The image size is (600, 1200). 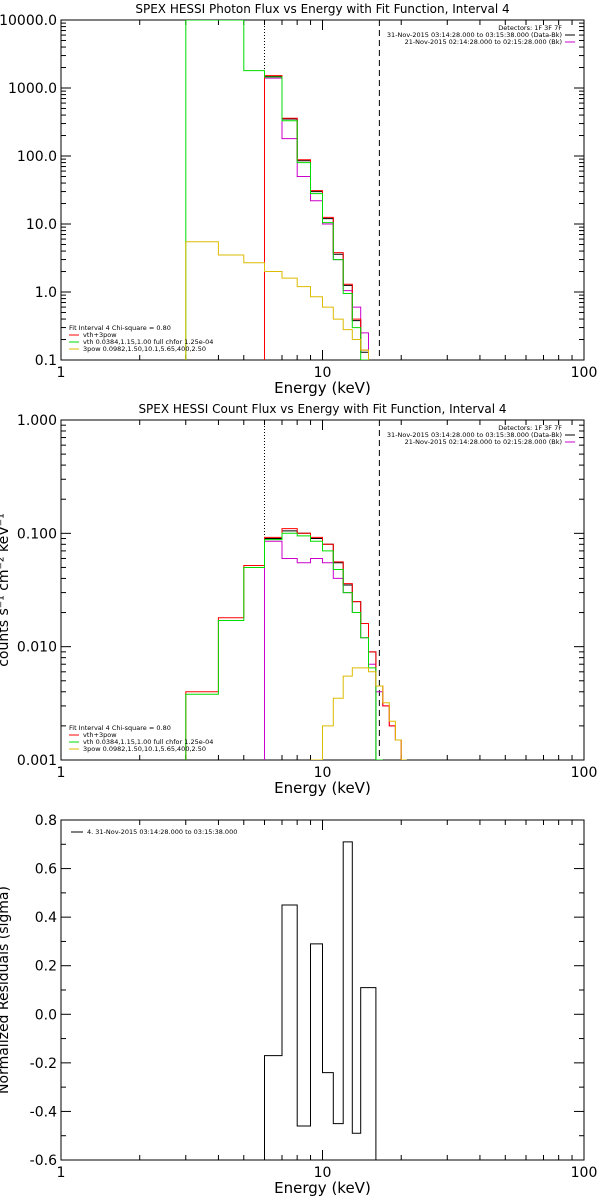 I want to click on y-tick-label: -0.2, so click(x=43, y=1064).